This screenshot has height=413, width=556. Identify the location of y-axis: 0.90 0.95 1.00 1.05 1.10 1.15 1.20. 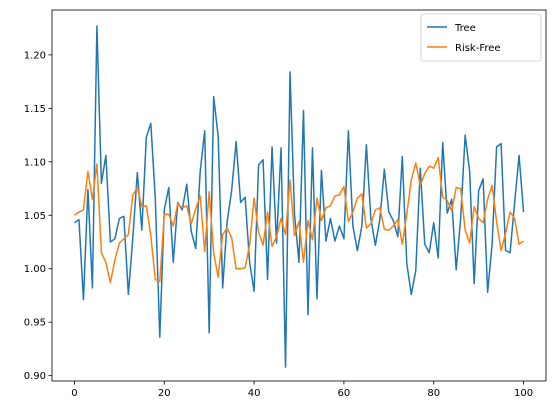
(38, 216).